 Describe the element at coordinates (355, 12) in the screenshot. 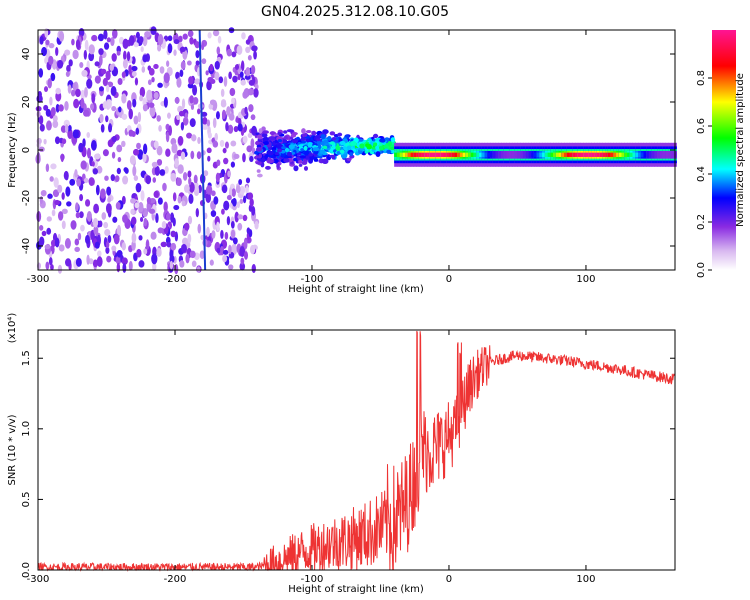

I see `figure-title: GN04.2025.312.08.10.G05` at that location.